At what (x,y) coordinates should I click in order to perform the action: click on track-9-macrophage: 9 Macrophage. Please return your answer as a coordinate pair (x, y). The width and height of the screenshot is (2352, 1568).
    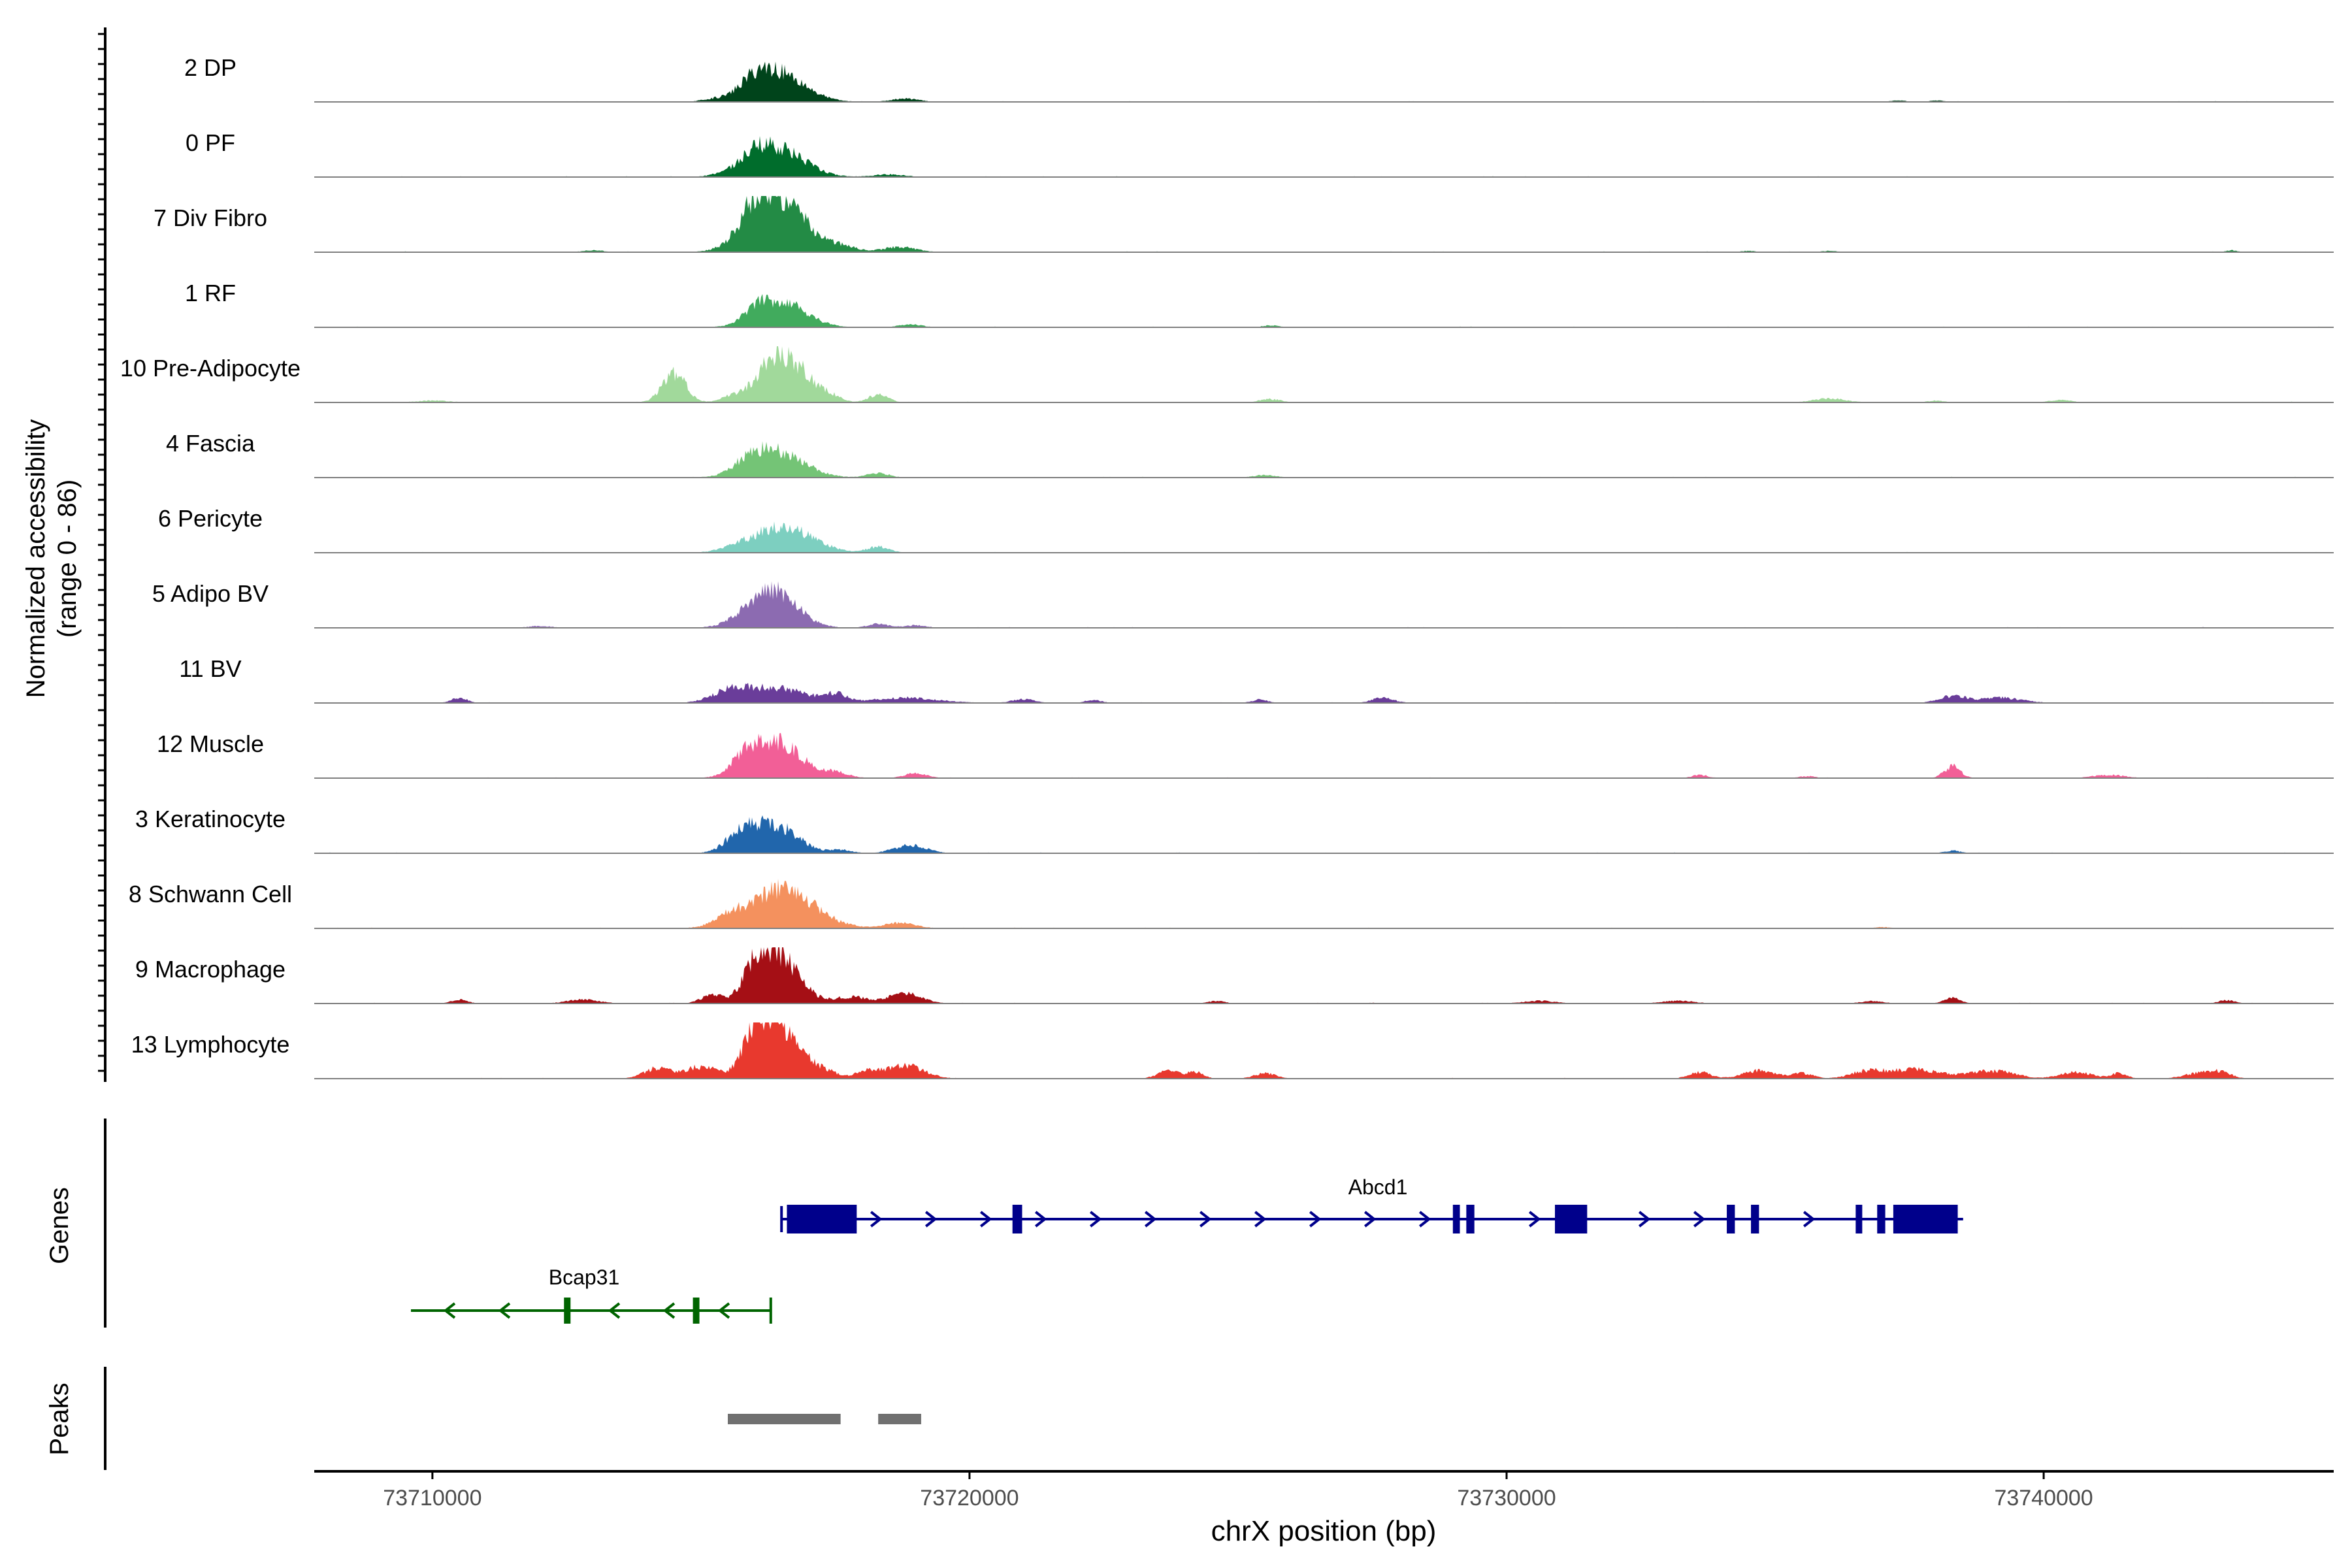
    Looking at the image, I should click on (1234, 975).